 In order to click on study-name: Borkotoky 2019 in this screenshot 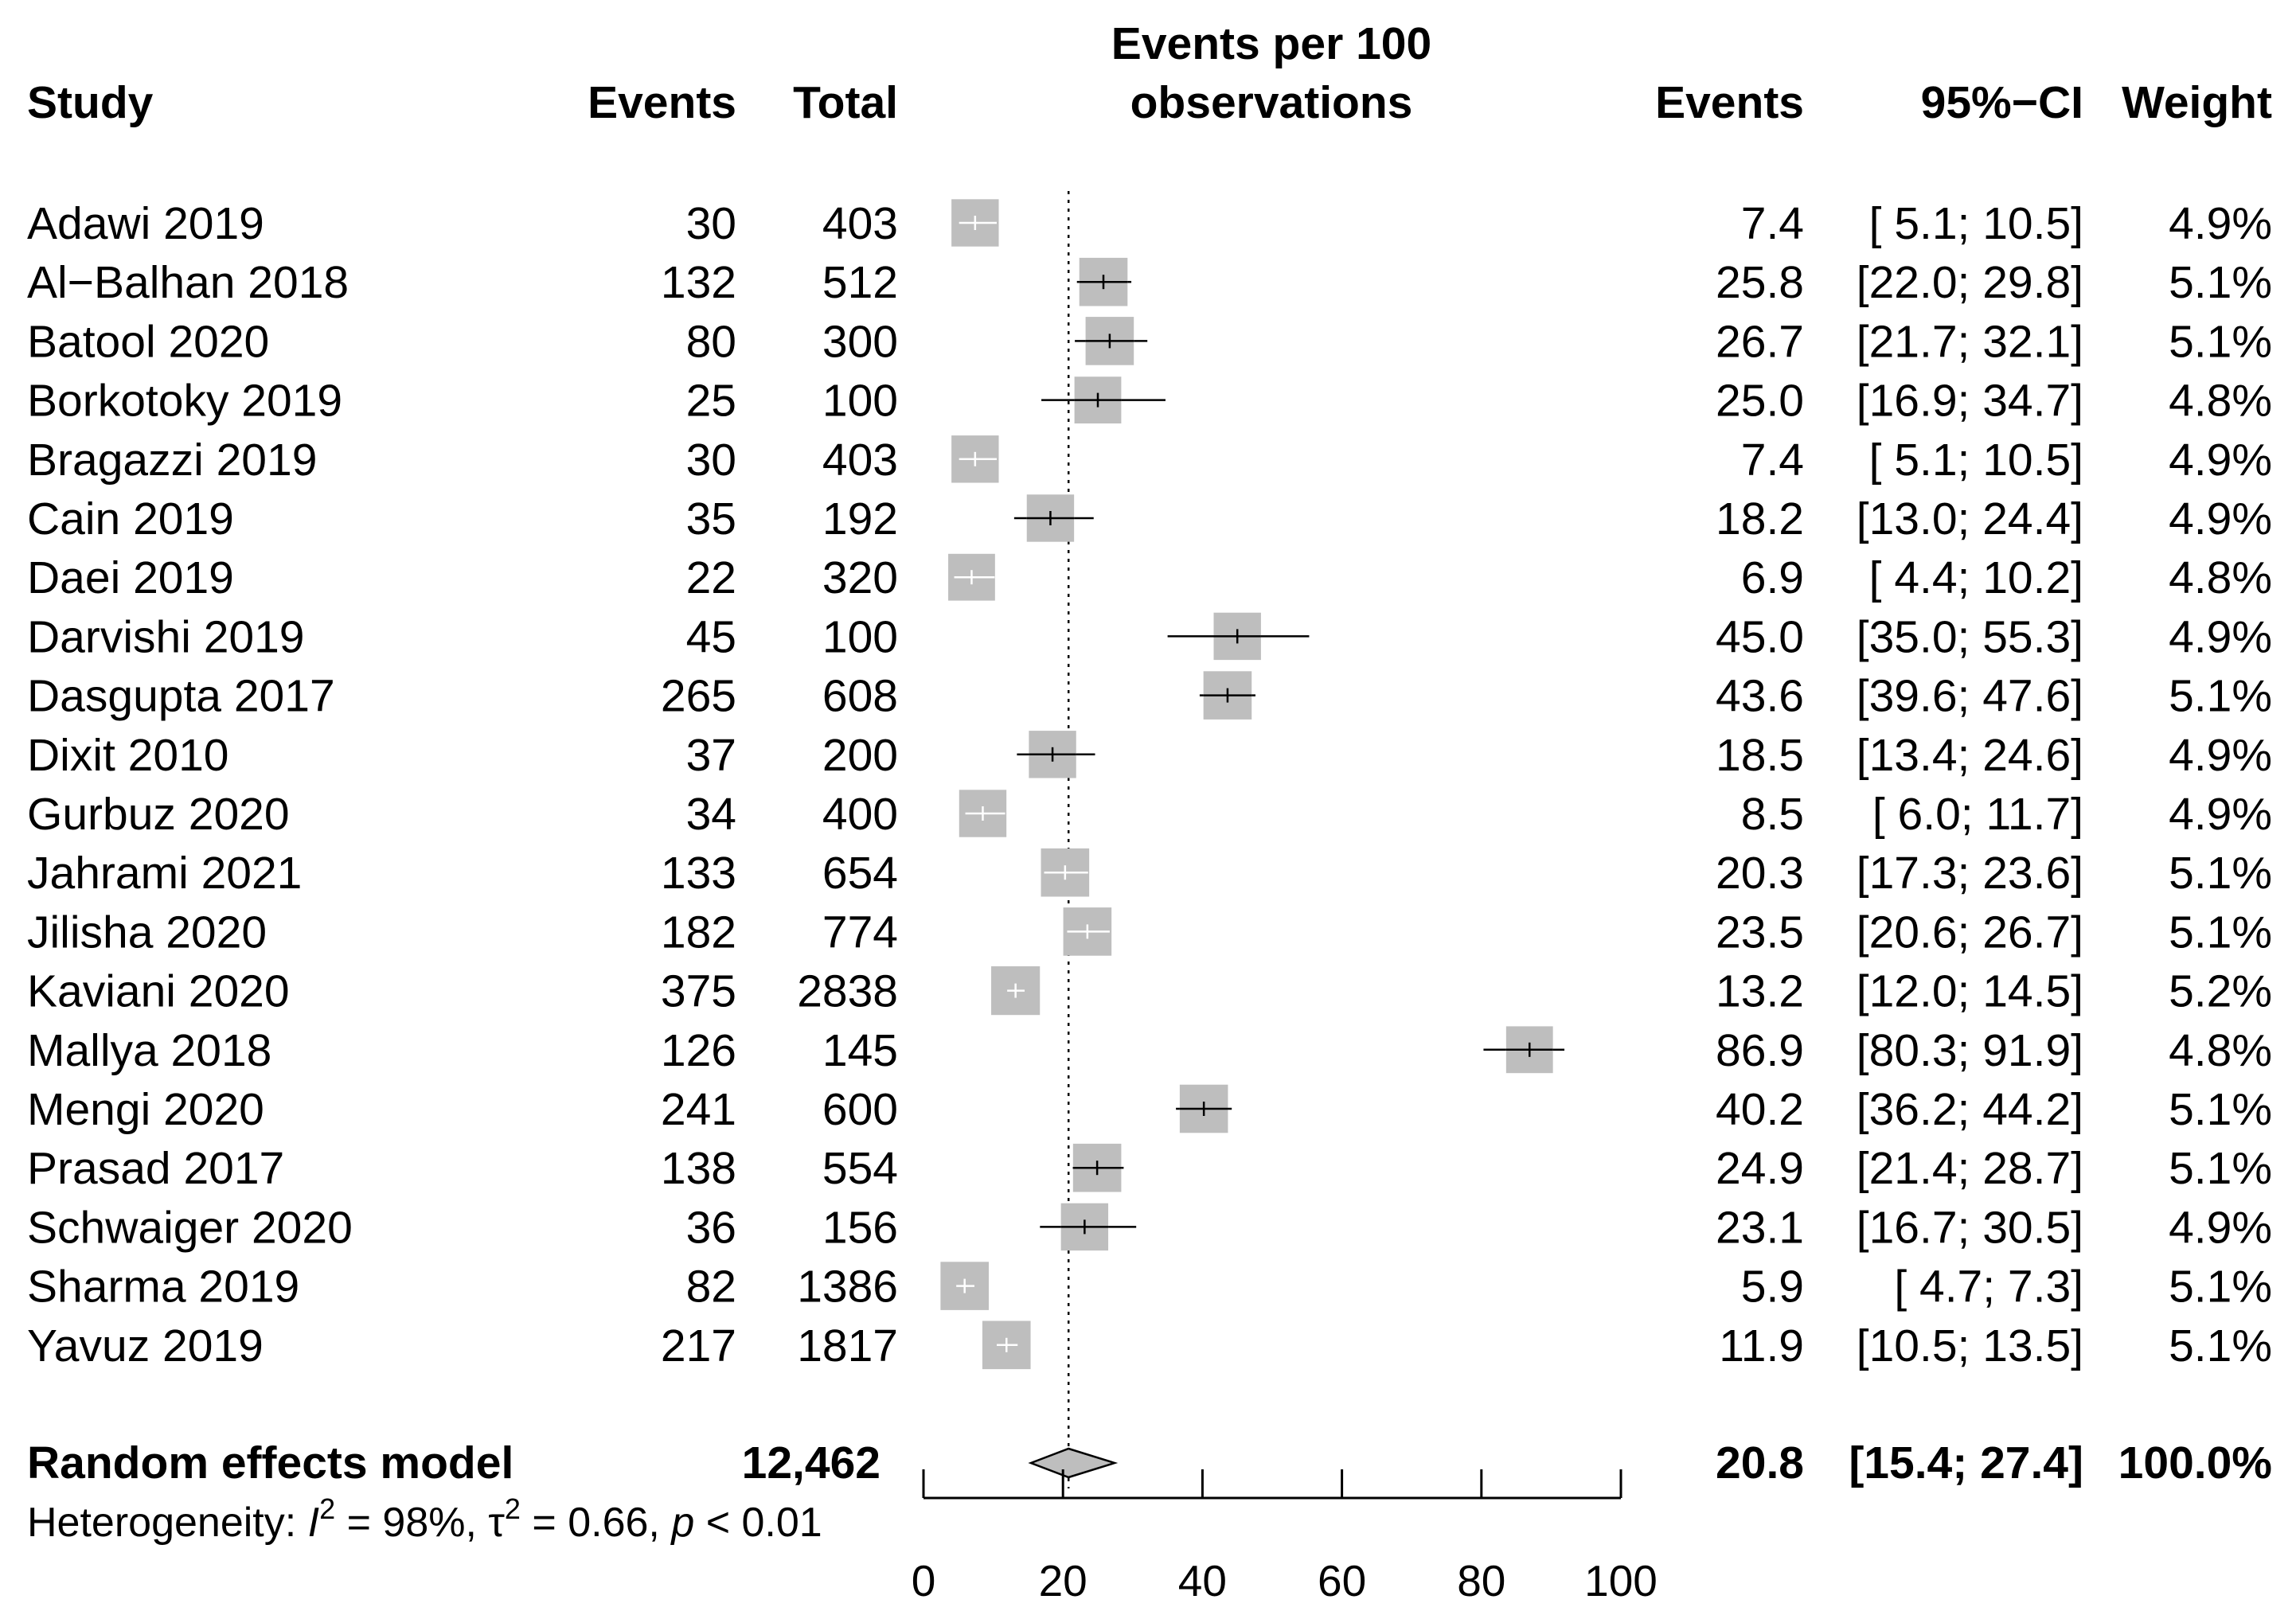, I will do `click(184, 401)`.